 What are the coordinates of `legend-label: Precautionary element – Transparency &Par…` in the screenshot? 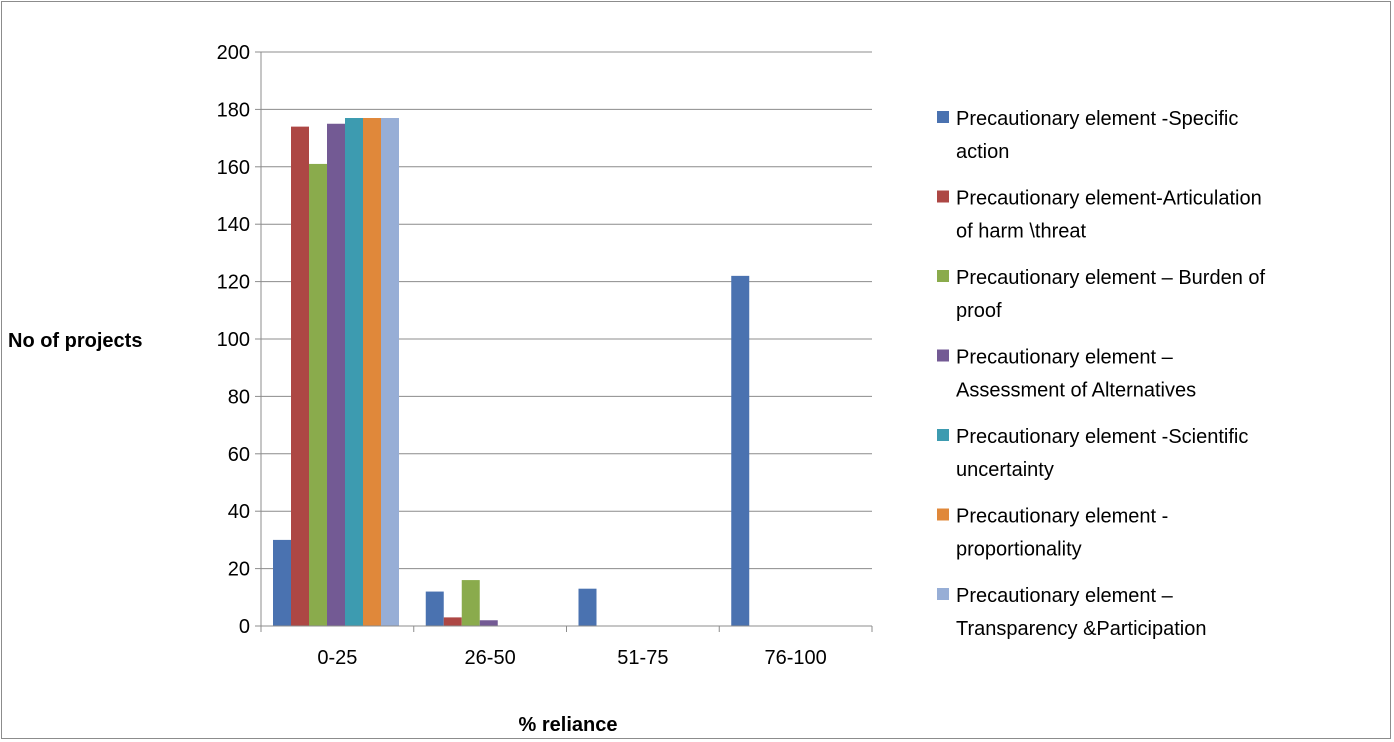 It's located at (1081, 612).